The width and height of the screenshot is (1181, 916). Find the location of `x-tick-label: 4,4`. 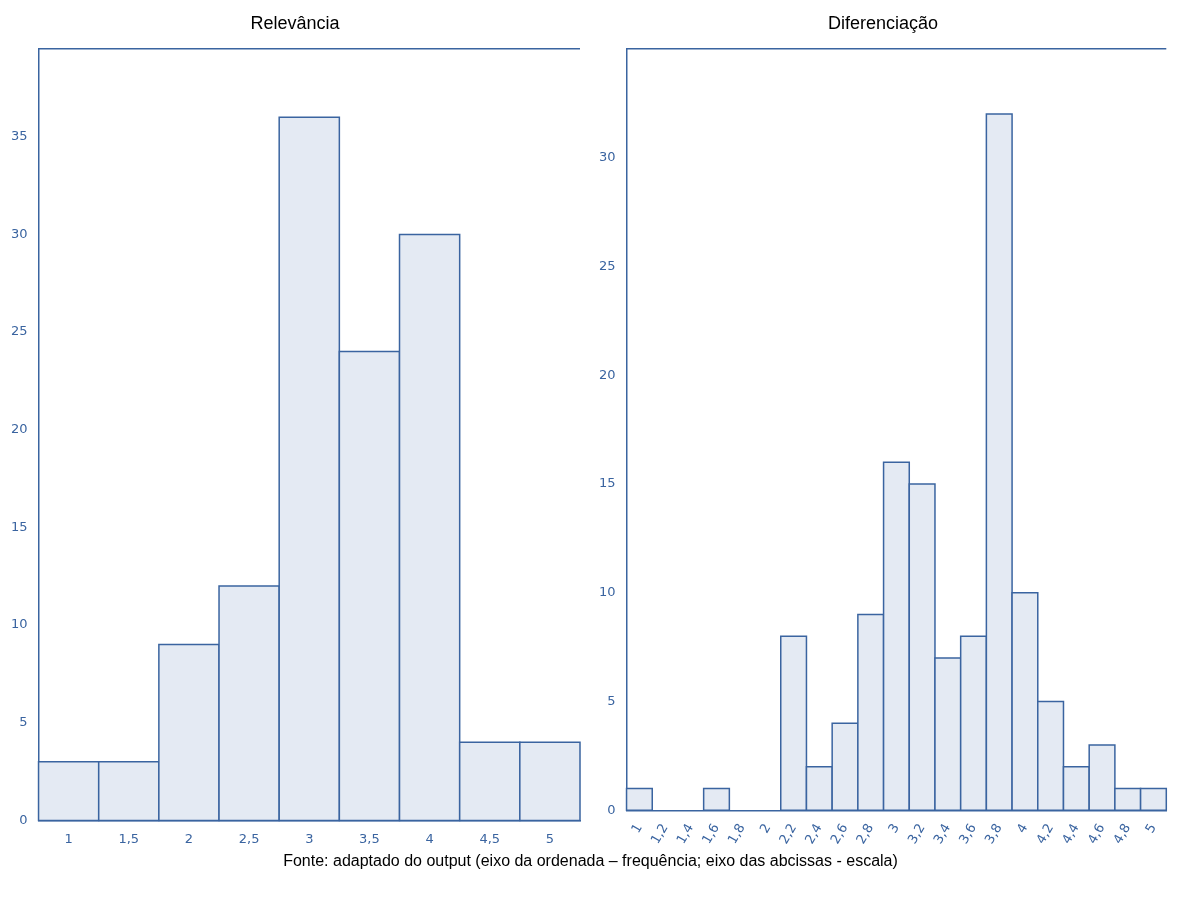

x-tick-label: 4,4 is located at coordinates (1070, 833).